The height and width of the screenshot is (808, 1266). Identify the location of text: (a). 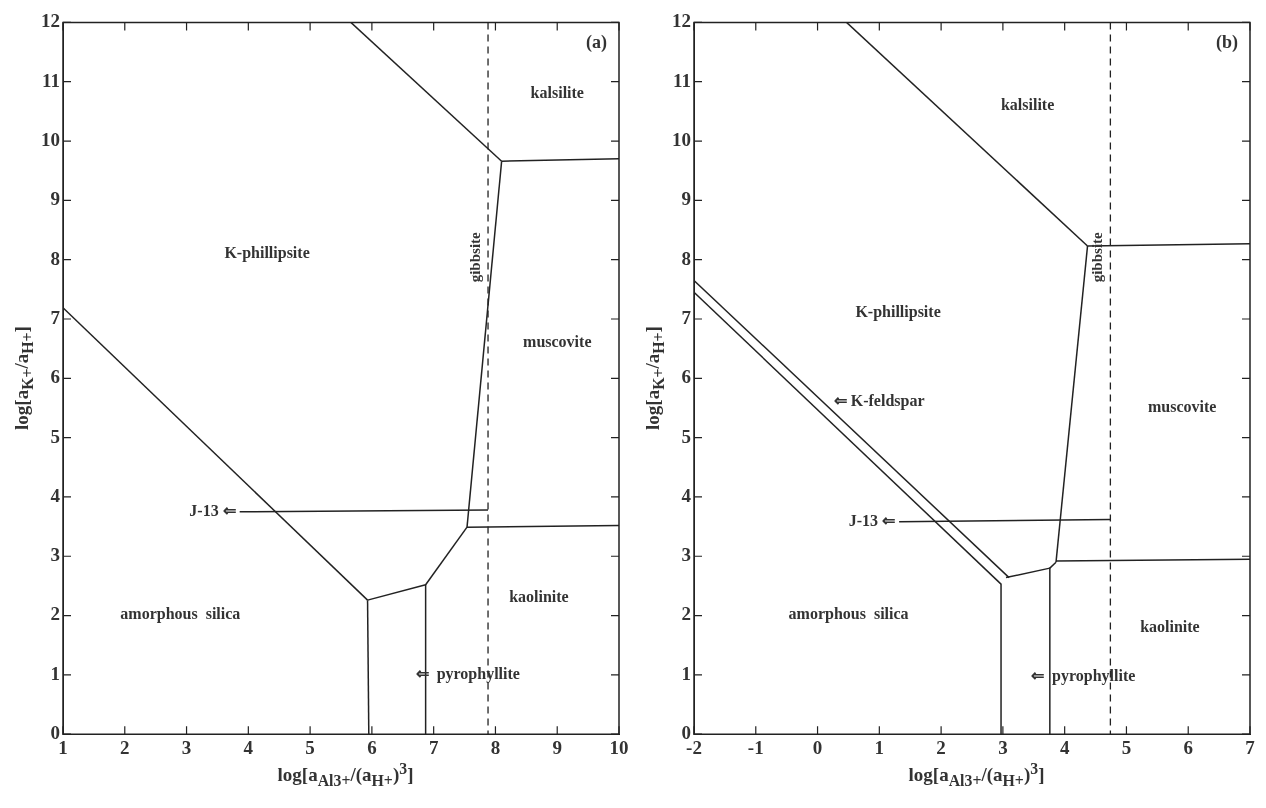
(596, 43).